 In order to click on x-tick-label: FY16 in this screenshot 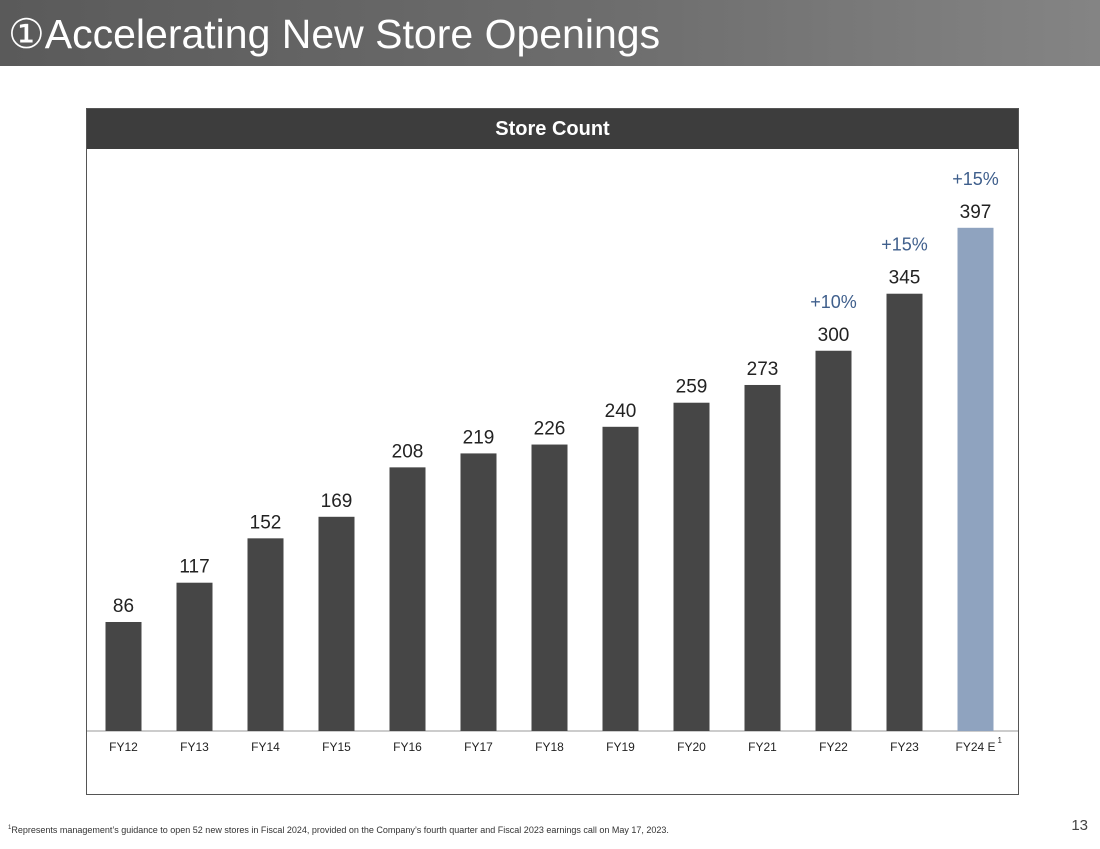, I will do `click(407, 747)`.